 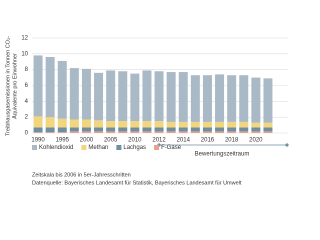 I want to click on y-label: Äquivalente pro Einwohner, so click(x=14, y=86).